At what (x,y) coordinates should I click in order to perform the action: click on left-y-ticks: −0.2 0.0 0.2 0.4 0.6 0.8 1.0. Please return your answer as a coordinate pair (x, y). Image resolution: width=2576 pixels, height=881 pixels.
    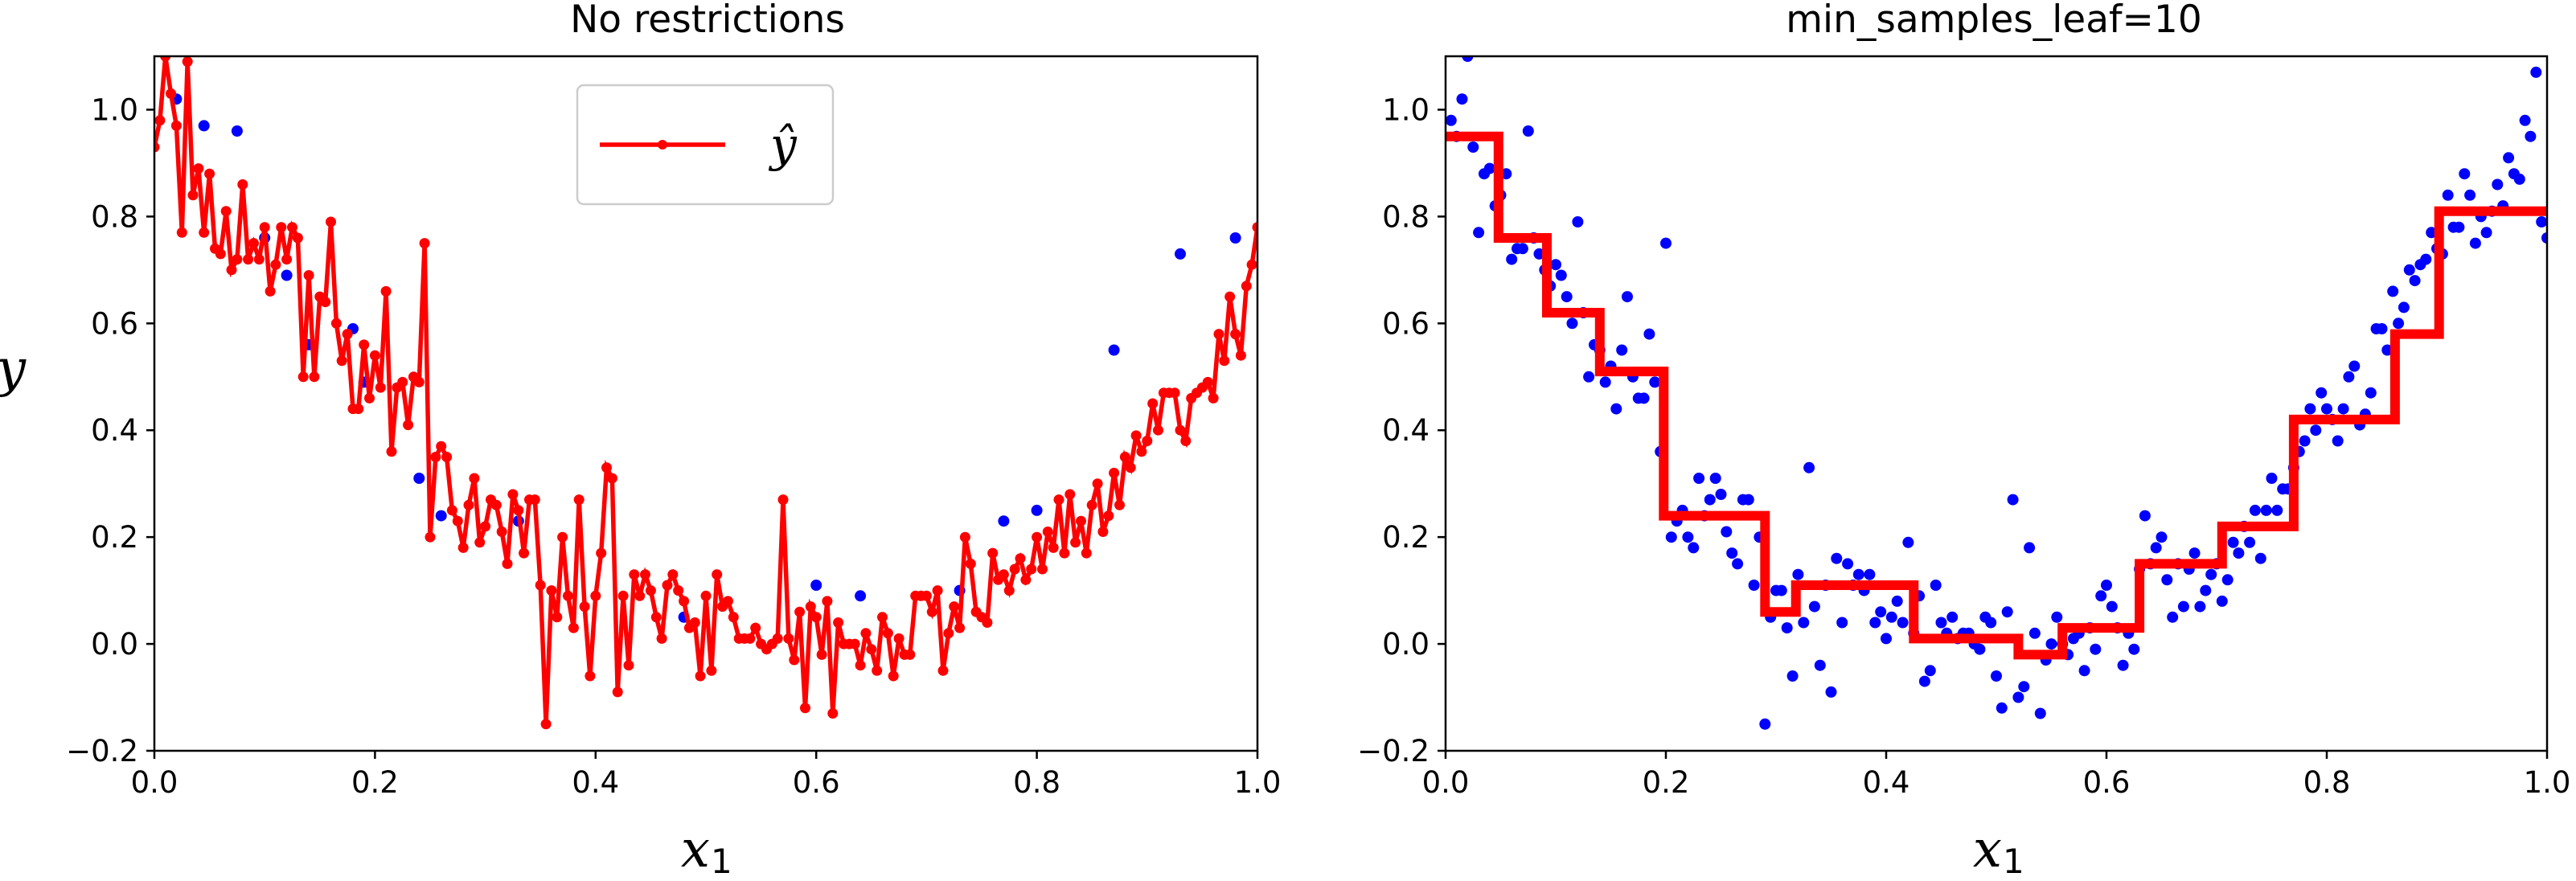
    Looking at the image, I should click on (110, 430).